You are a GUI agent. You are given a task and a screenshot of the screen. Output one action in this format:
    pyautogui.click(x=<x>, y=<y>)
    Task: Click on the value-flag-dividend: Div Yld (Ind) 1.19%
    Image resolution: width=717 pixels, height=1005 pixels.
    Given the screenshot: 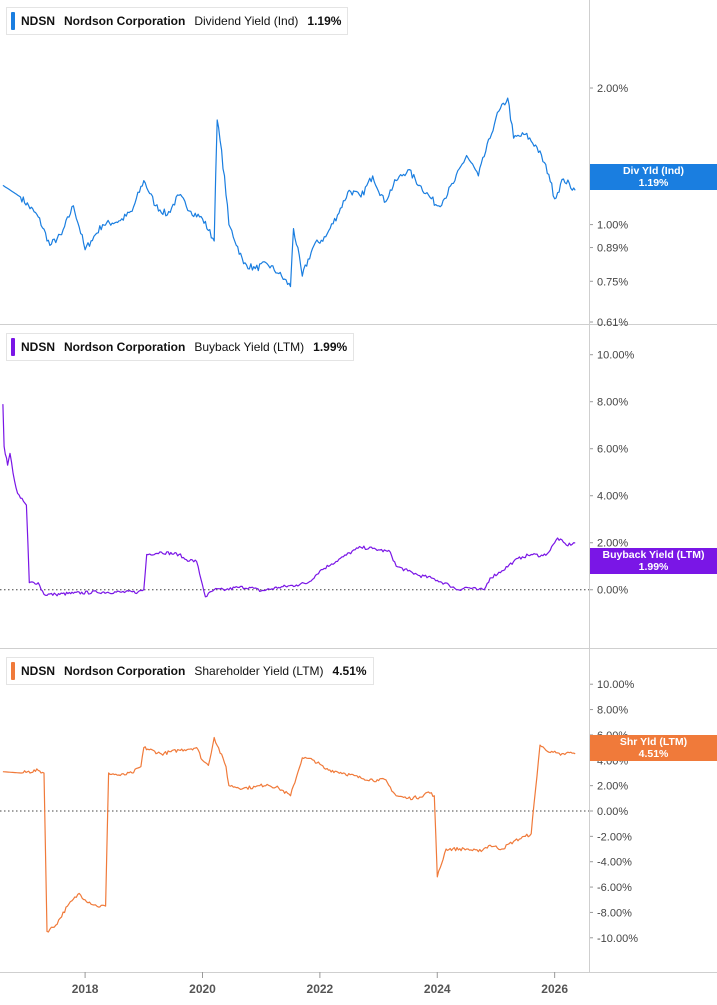 What is the action you would take?
    pyautogui.click(x=653, y=177)
    